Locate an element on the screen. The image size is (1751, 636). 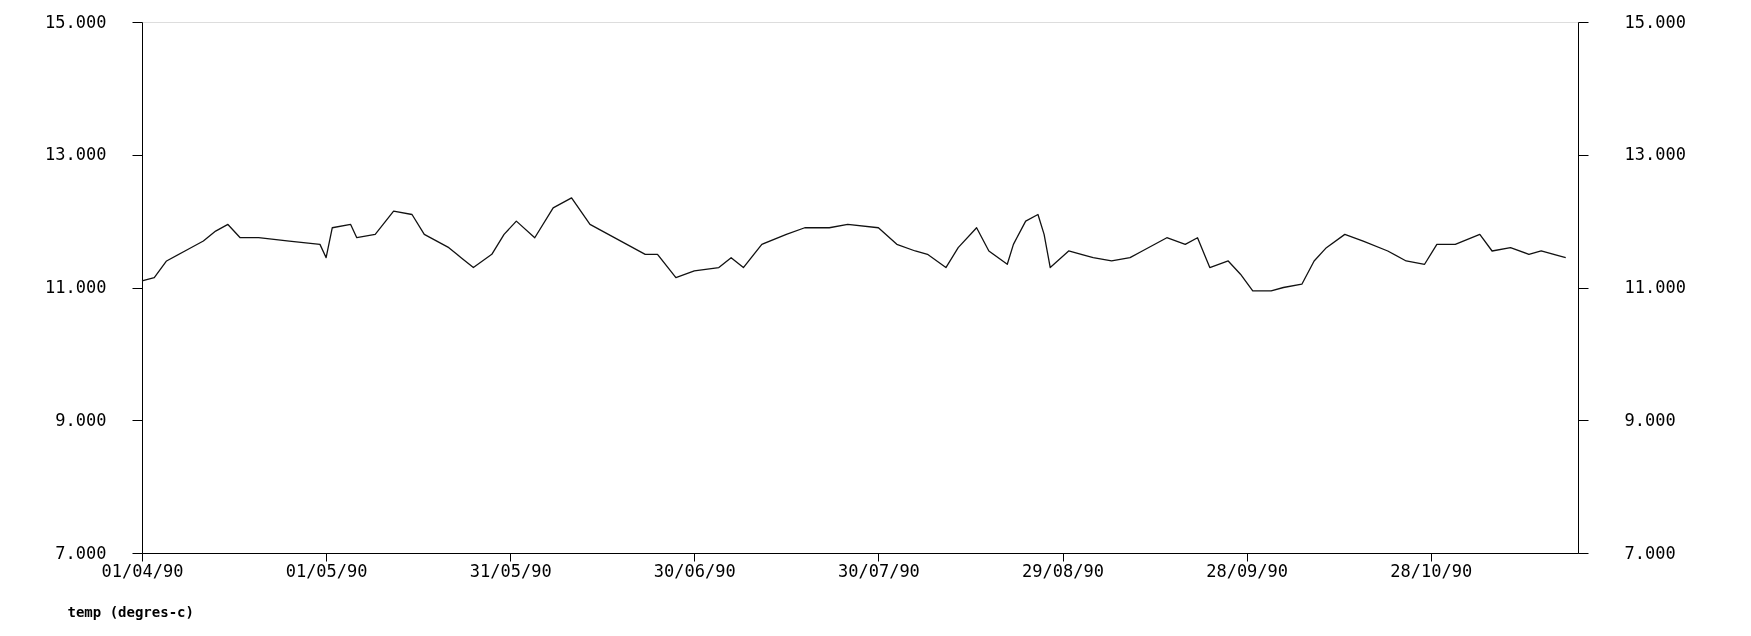
y2-tick-label: 15.000 is located at coordinates (1655, 21).